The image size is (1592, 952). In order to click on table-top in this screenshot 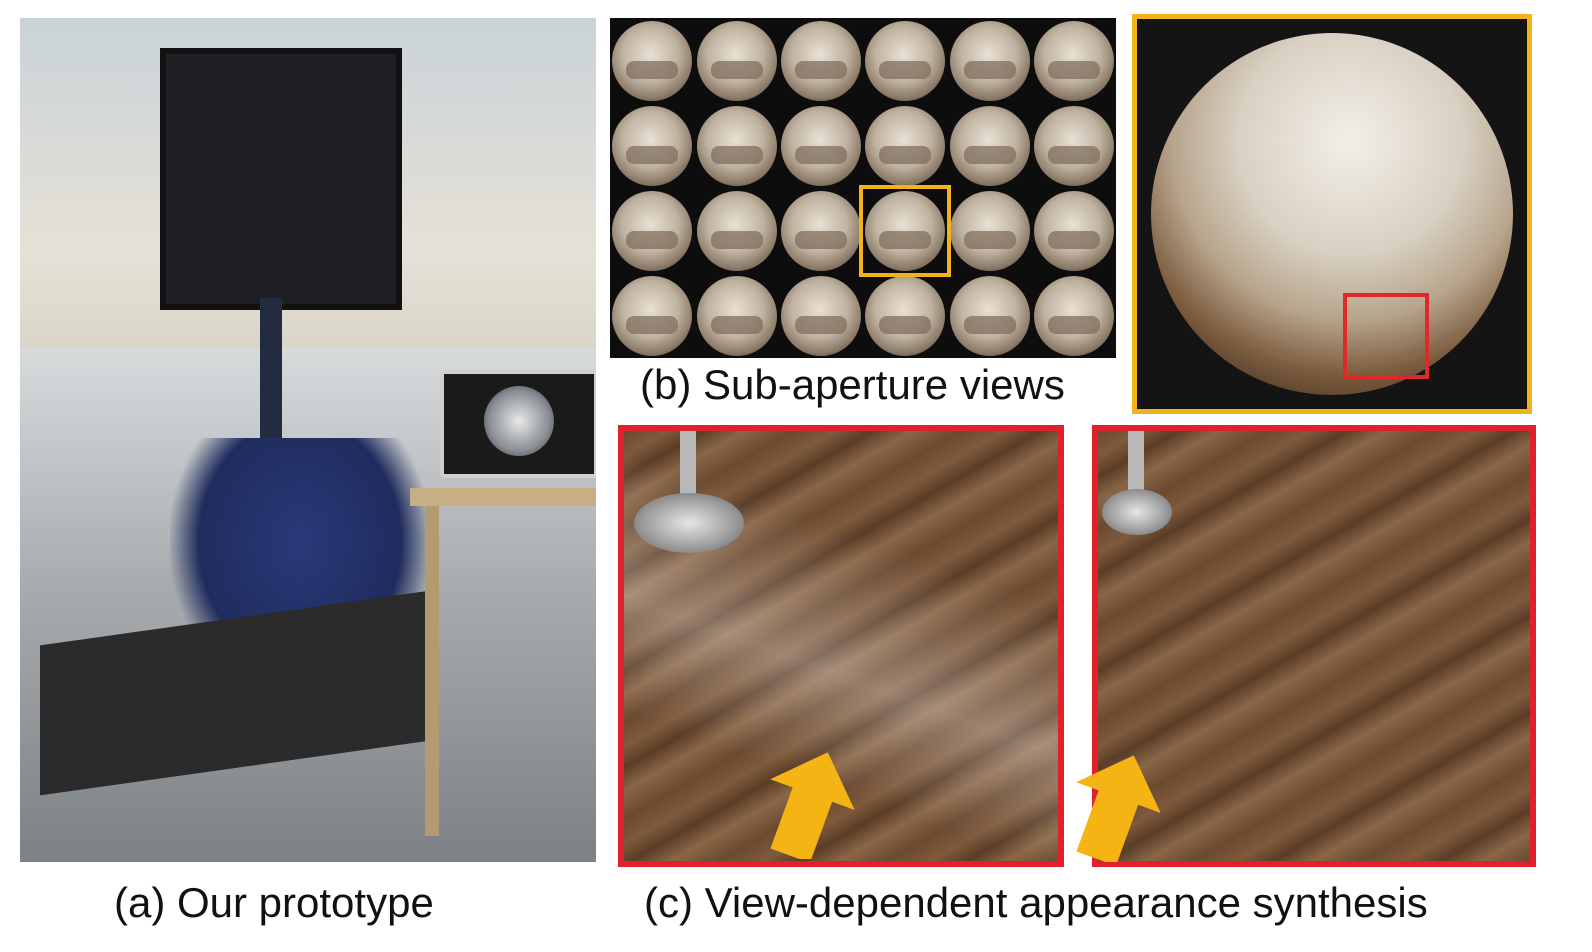, I will do `click(503, 497)`.